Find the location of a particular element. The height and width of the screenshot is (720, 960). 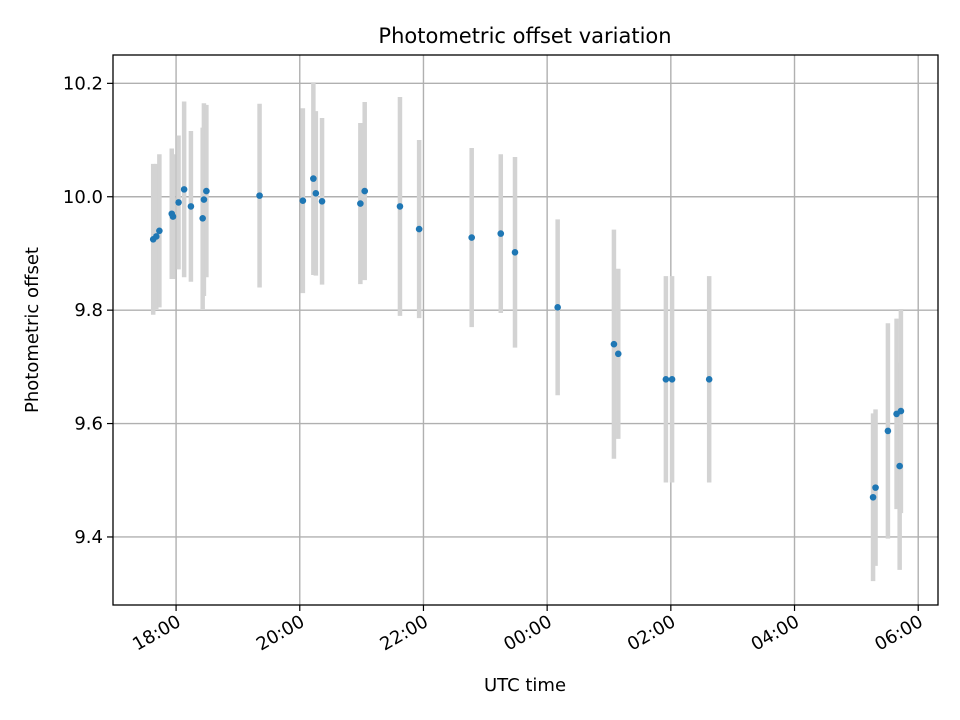

y-axis-title: Photometric offset is located at coordinates (32, 330).